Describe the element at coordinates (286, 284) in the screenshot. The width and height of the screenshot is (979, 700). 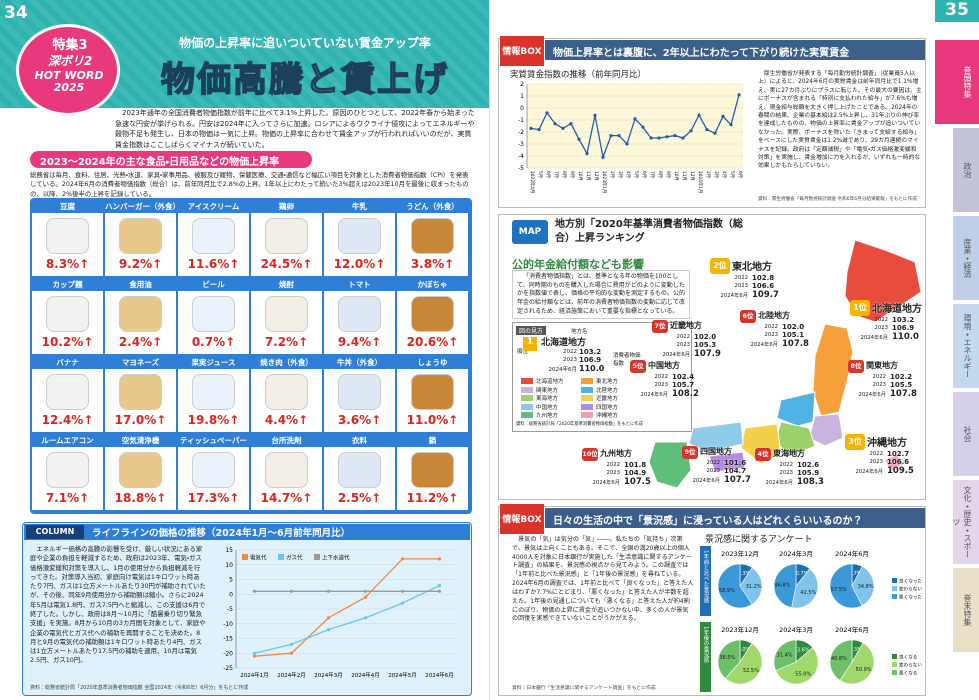
I see `item-name: 焼酎` at that location.